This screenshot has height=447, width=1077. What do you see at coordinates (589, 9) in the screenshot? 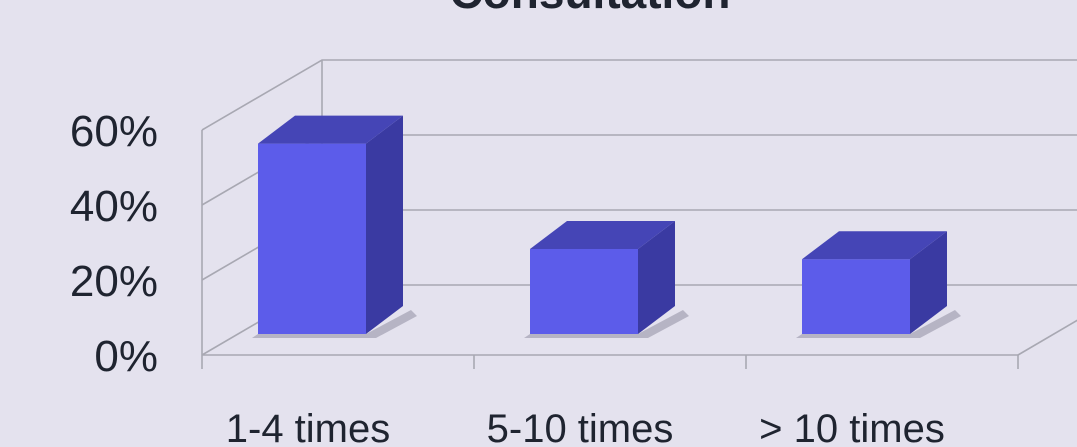
I see `chart-title: Consultation` at bounding box center [589, 9].